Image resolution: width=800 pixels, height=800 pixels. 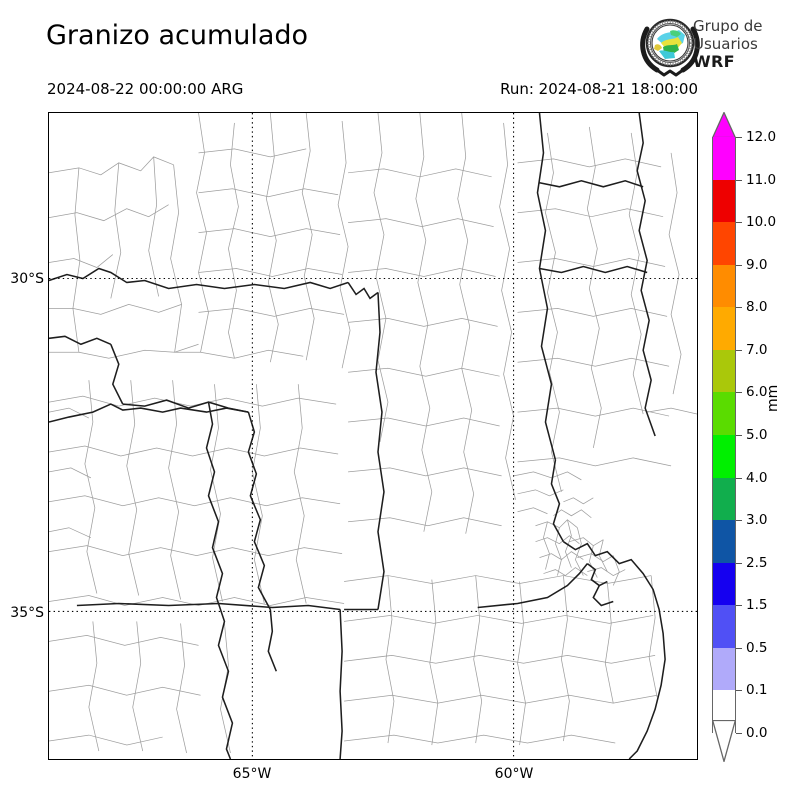 I want to click on colorbar-tick-label: 4.0, so click(x=757, y=477).